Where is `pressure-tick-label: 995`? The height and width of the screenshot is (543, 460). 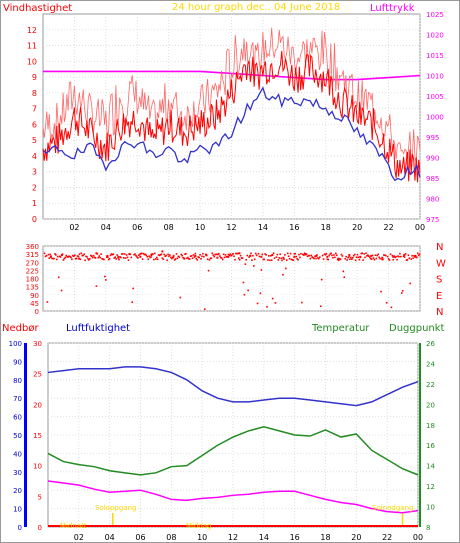 pressure-tick-label: 995 is located at coordinates (432, 138).